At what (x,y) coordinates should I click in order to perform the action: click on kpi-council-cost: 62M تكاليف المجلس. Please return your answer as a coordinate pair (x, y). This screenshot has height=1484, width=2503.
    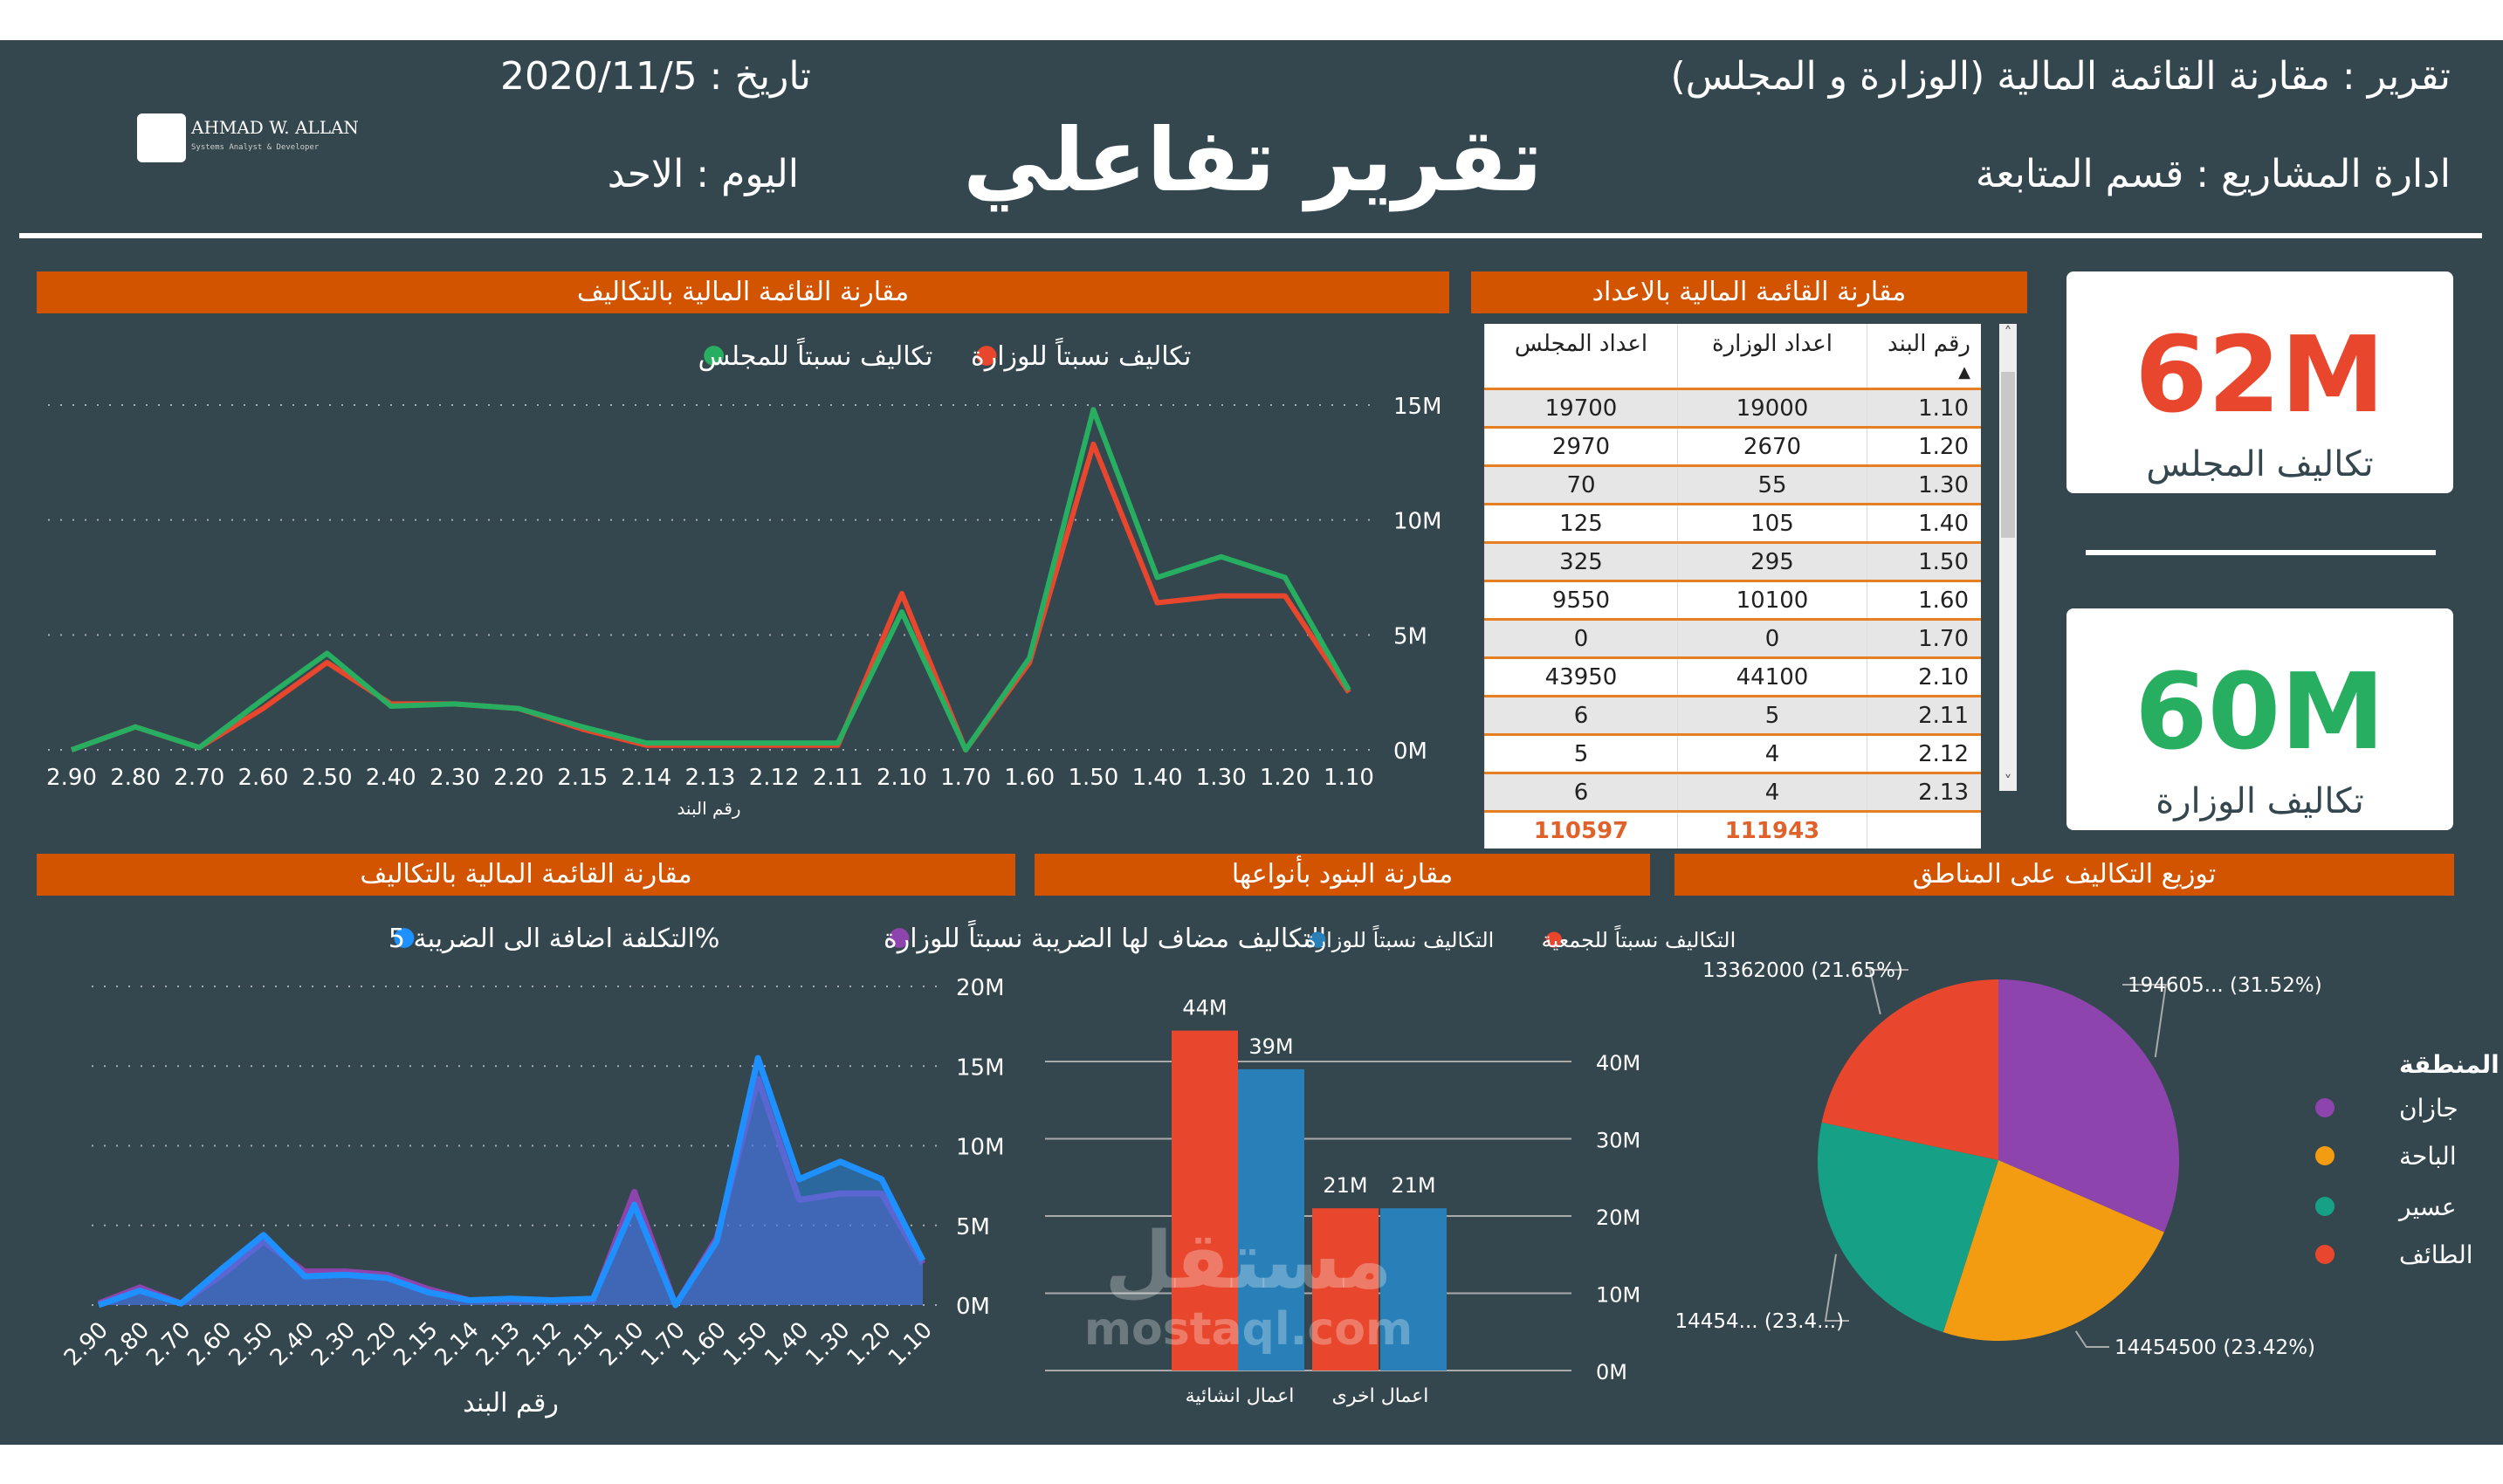
    Looking at the image, I should click on (2259, 382).